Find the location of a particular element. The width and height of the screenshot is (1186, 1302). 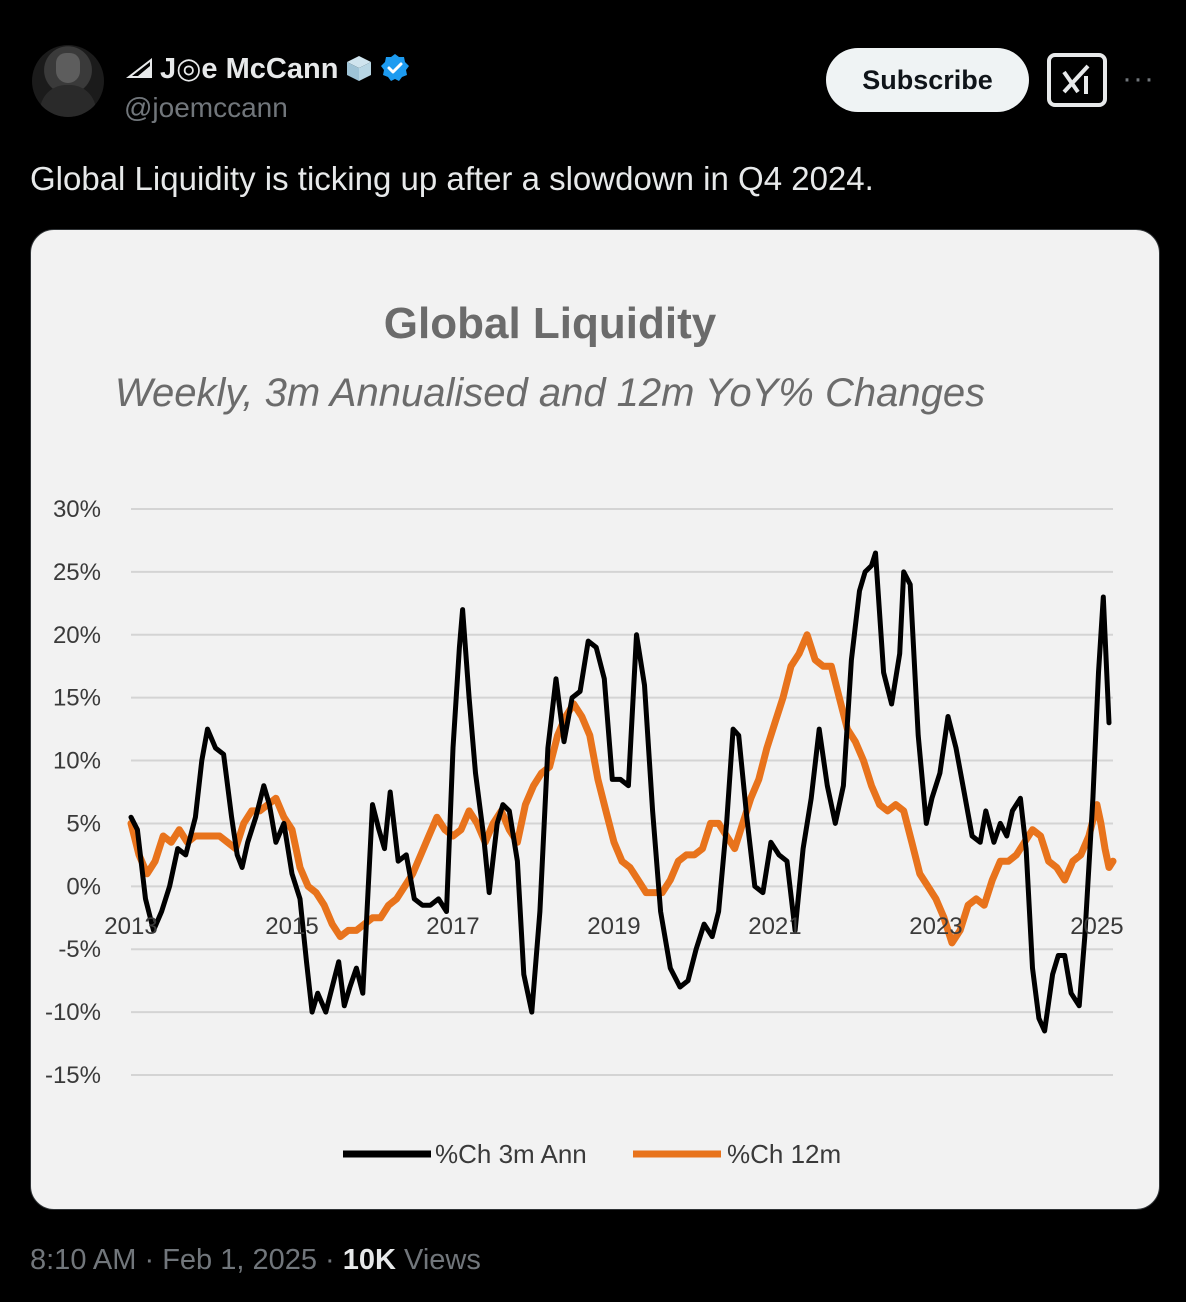

avatar-head is located at coordinates (68, 68).